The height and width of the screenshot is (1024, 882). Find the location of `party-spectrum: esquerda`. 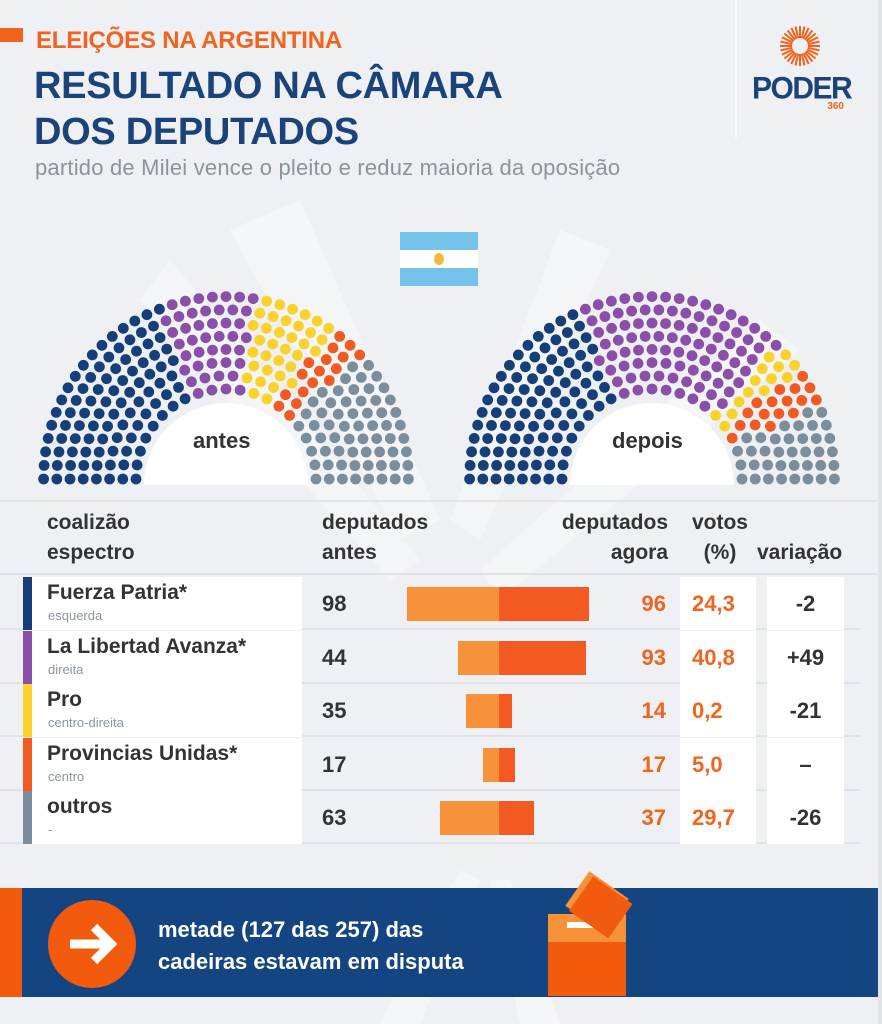

party-spectrum: esquerda is located at coordinates (75, 615).